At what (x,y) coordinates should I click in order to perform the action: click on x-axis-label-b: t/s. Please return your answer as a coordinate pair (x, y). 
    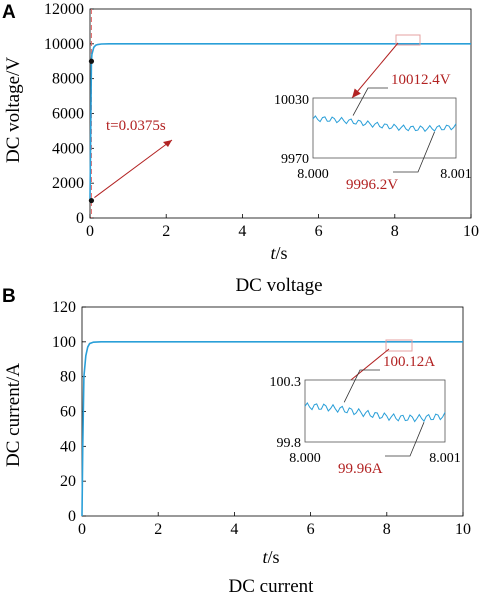
    Looking at the image, I should click on (270, 557).